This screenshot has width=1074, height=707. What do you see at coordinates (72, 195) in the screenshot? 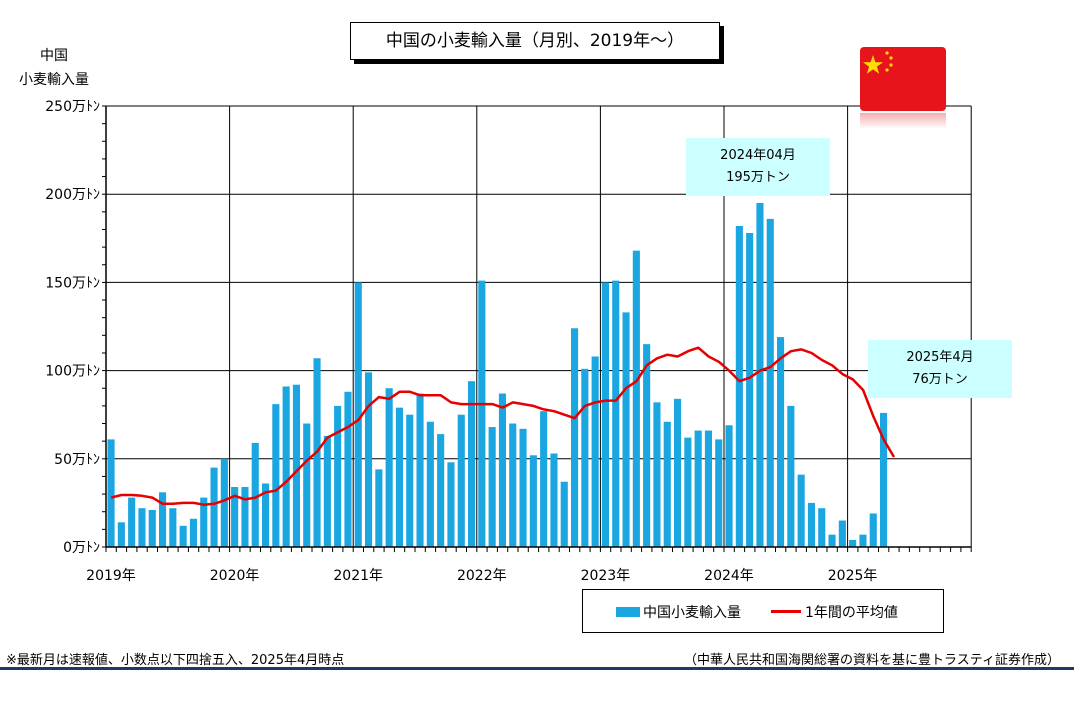
I see `y-tick-label: 200万ﾄﾝ` at bounding box center [72, 195].